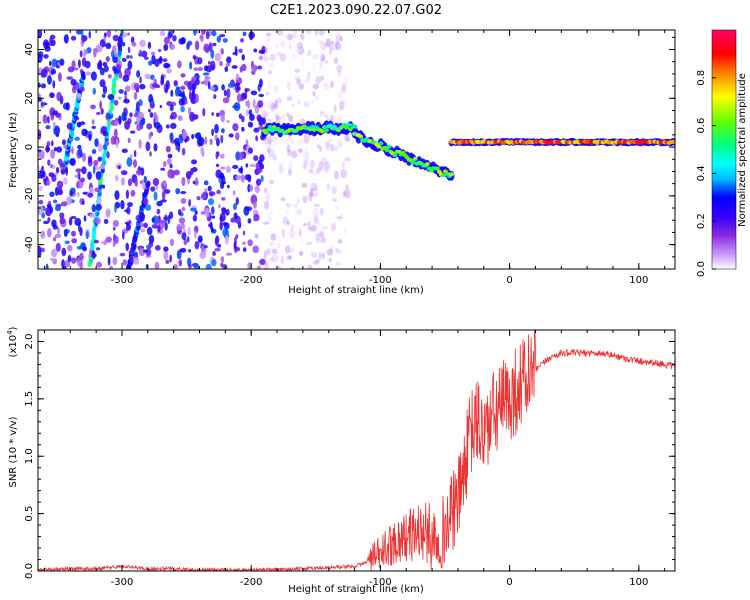 This screenshot has height=600, width=750. Describe the element at coordinates (29, 196) in the screenshot. I see `y-tick-label: -20` at that location.